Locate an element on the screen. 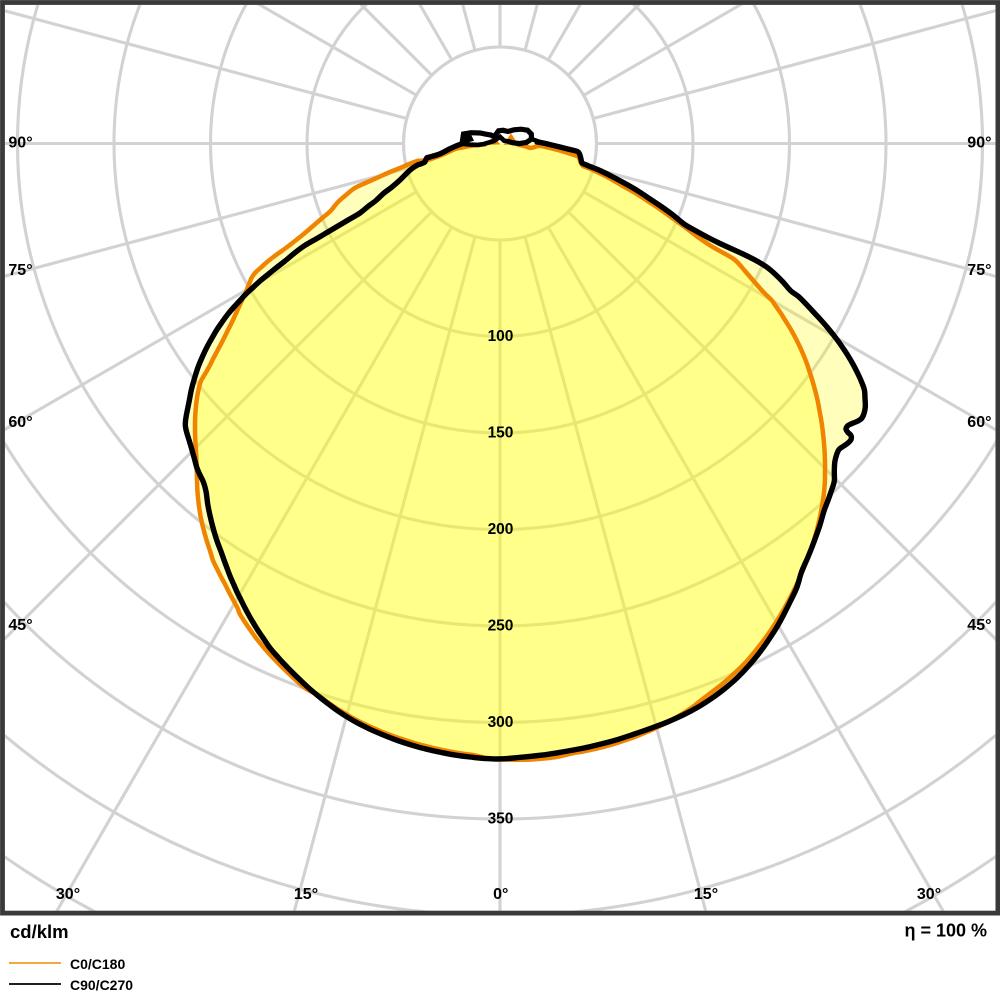 Image resolution: width=1000 pixels, height=1000 pixels. svg-text: C90/C270 is located at coordinates (101, 985).